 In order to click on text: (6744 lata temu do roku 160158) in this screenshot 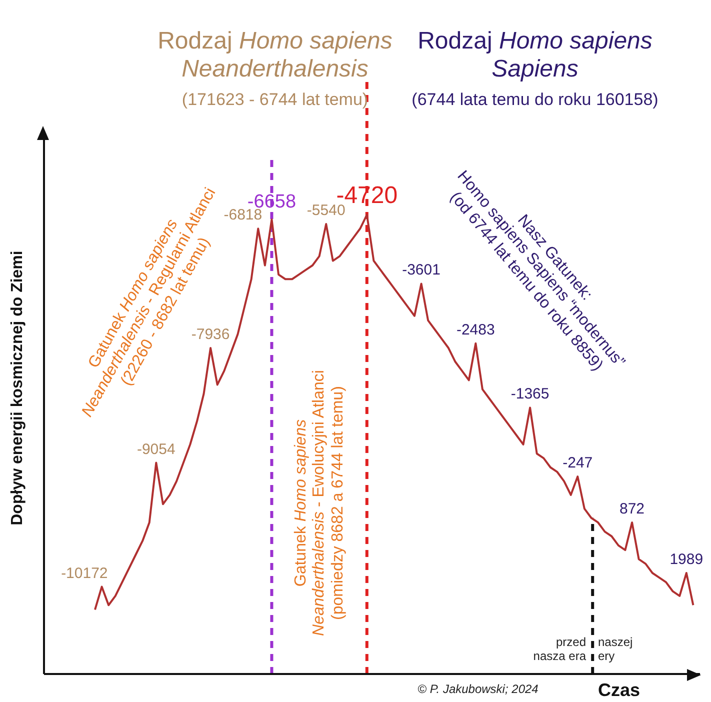, I will do `click(535, 100)`.